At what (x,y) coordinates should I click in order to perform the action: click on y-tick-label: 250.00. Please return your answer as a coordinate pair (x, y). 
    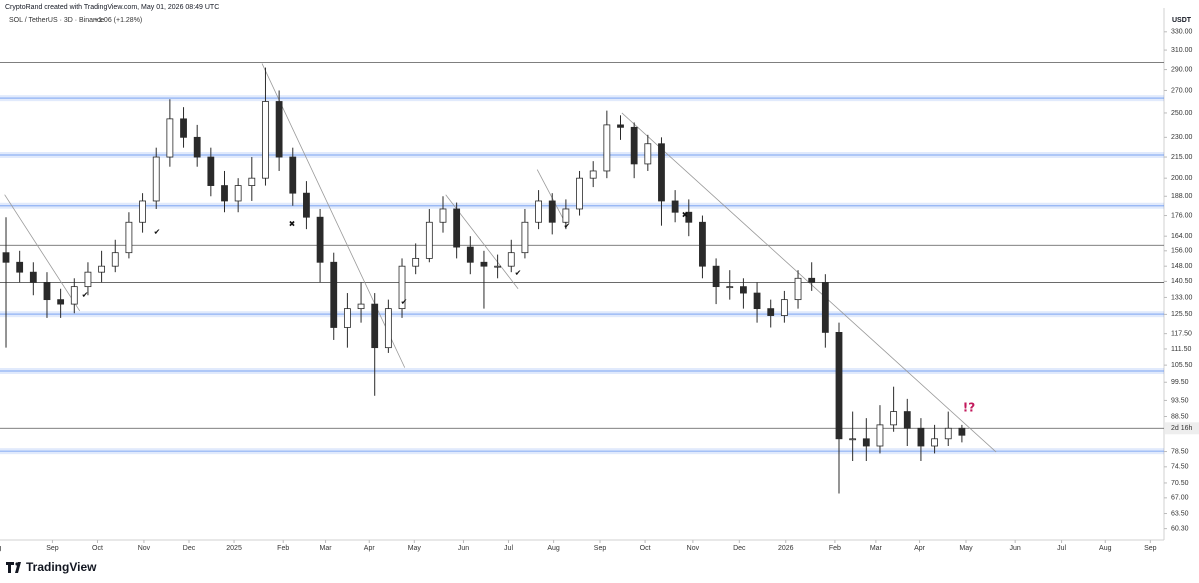
    Looking at the image, I should click on (1182, 113).